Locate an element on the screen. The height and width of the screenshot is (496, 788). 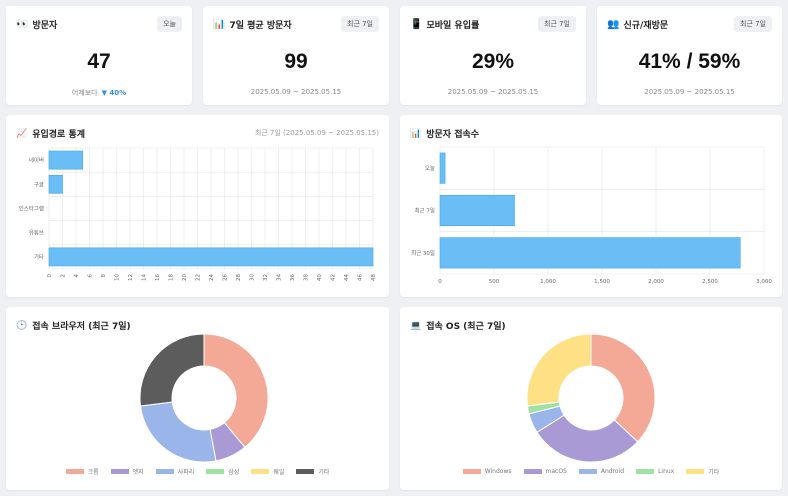
x-tick-label: 22 is located at coordinates (199, 277).